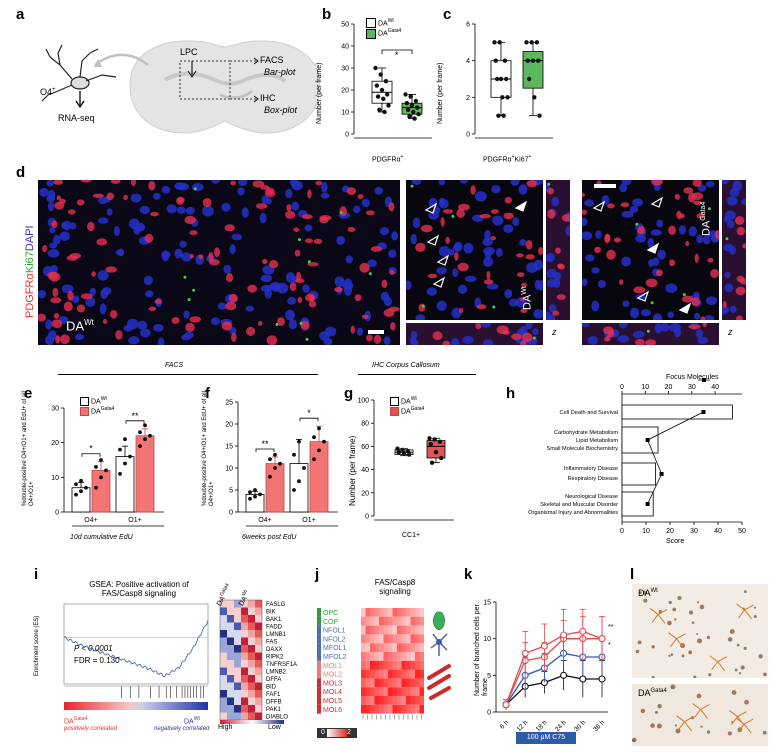 This screenshot has width=771, height=753. What do you see at coordinates (79, 73) in the screenshot?
I see `oligodendrocyte-icon` at bounding box center [79, 73].